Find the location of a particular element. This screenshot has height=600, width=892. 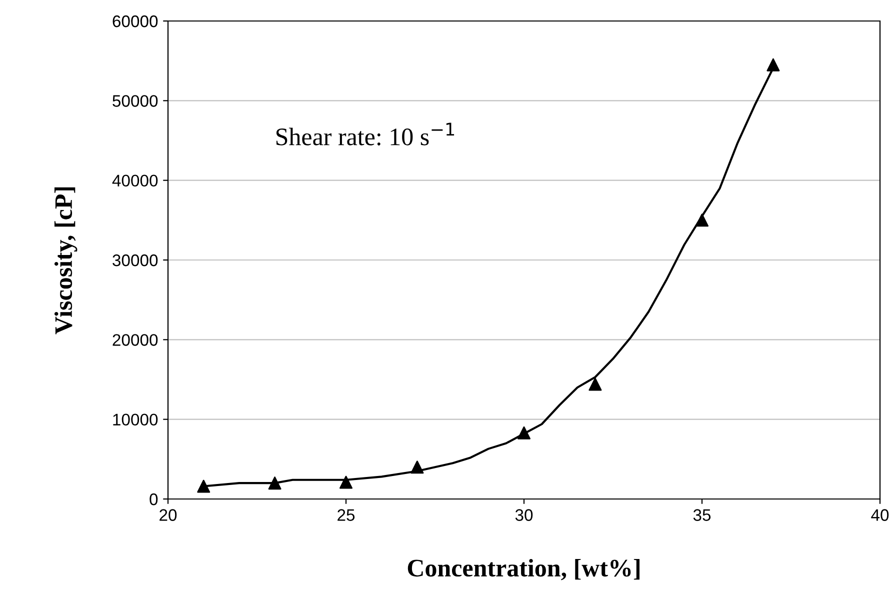

y-tick-label: 60000 is located at coordinates (135, 21).